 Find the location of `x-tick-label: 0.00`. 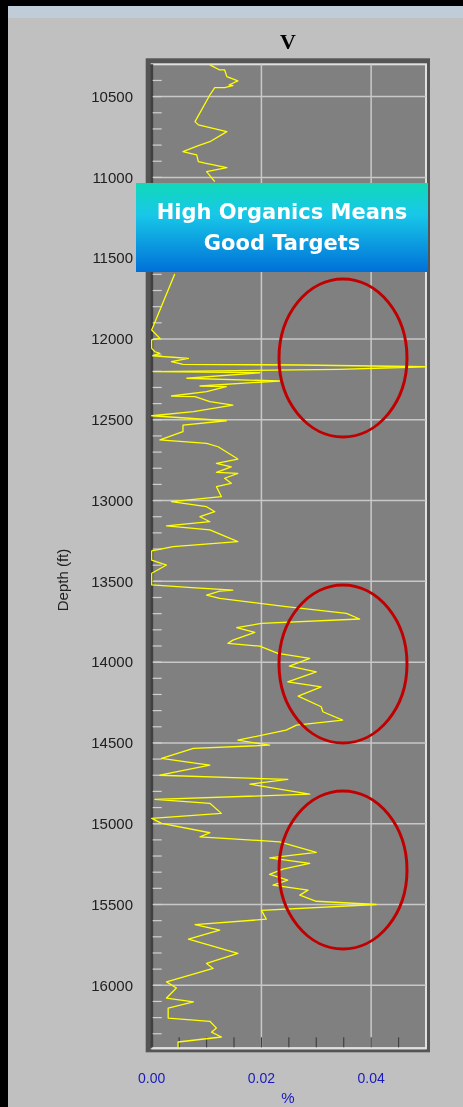

x-tick-label: 0.00 is located at coordinates (152, 1078).